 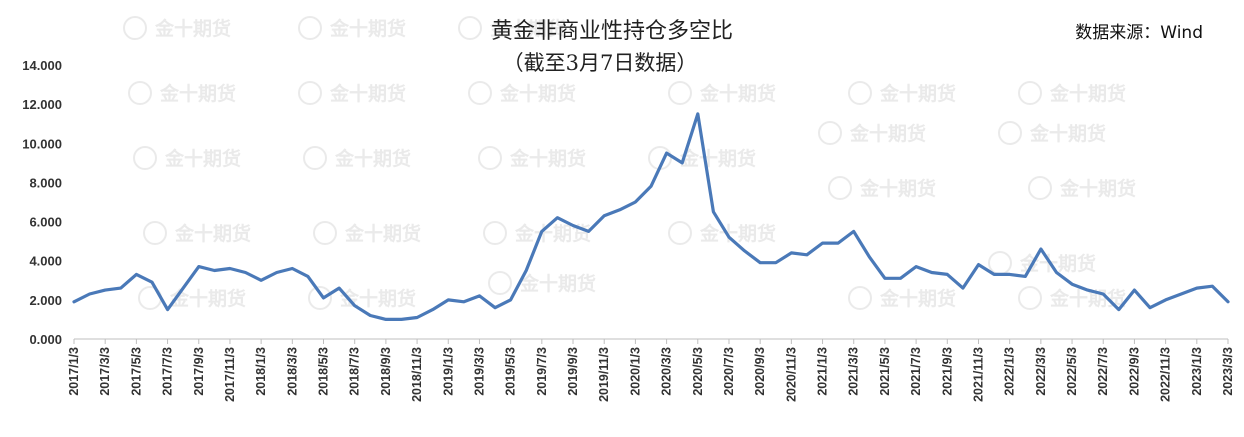 I want to click on x-tick-label: 2022/11/3, so click(x=1166, y=374).